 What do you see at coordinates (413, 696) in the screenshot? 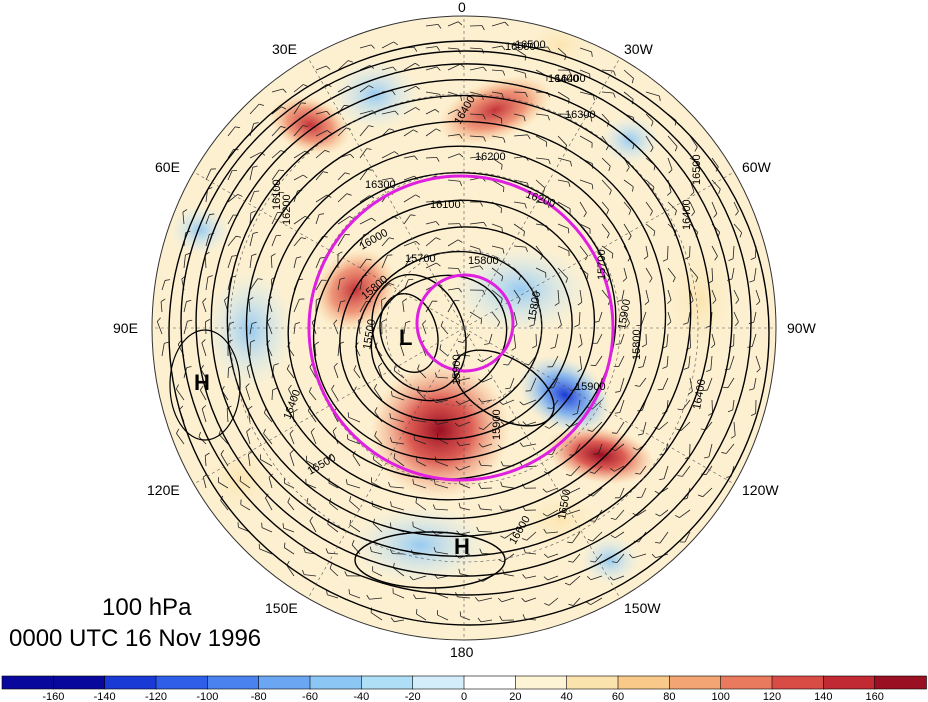
I see `colorbar-tick-label: -20` at bounding box center [413, 696].